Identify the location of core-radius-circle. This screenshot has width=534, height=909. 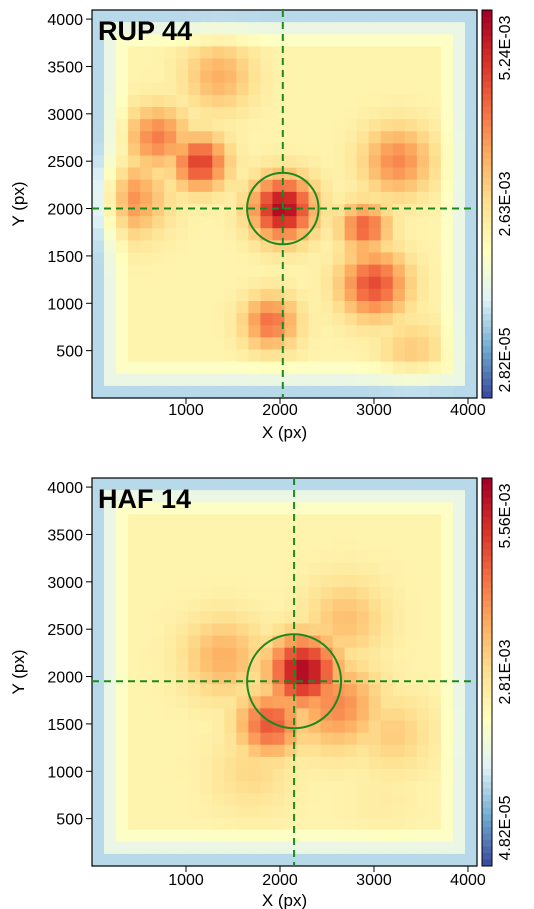
(283, 208).